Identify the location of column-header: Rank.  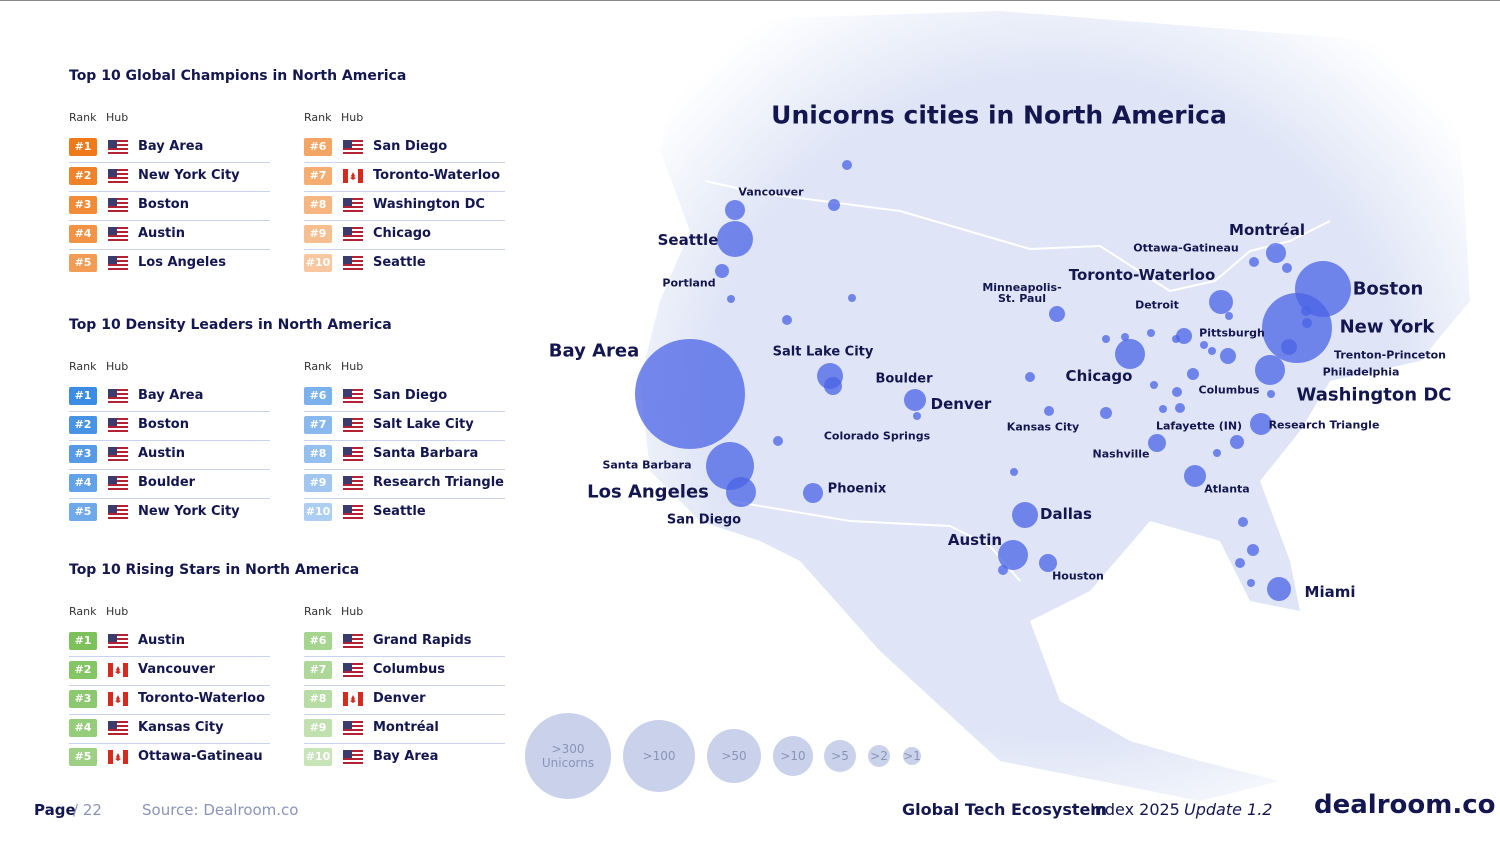
(318, 366).